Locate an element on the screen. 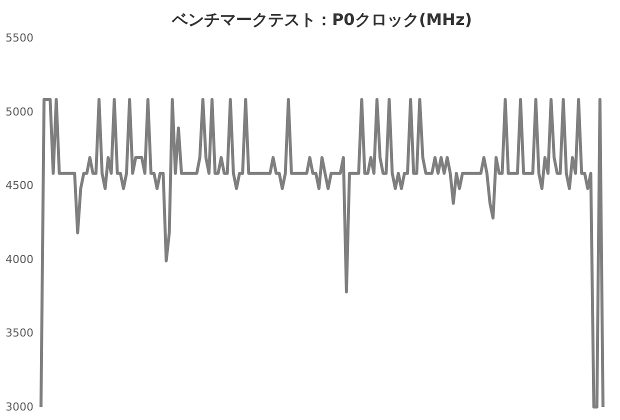 Image resolution: width=620 pixels, height=420 pixels. chart-title: ベンチマークテスト：P0クロック(MHz) is located at coordinates (321, 19).